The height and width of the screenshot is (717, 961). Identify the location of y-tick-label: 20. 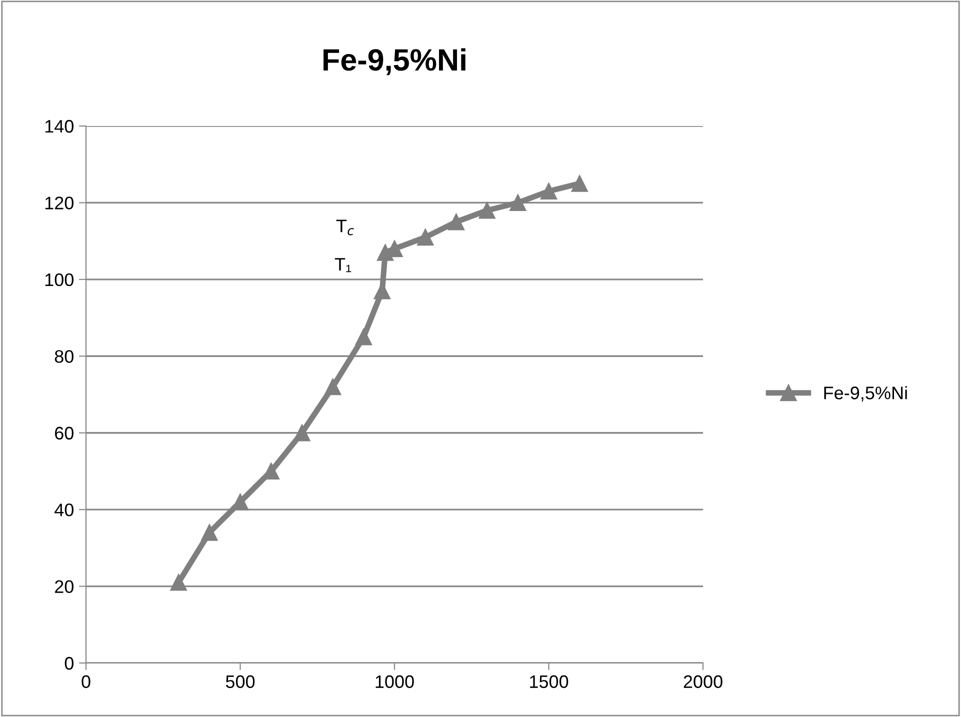
(64, 587).